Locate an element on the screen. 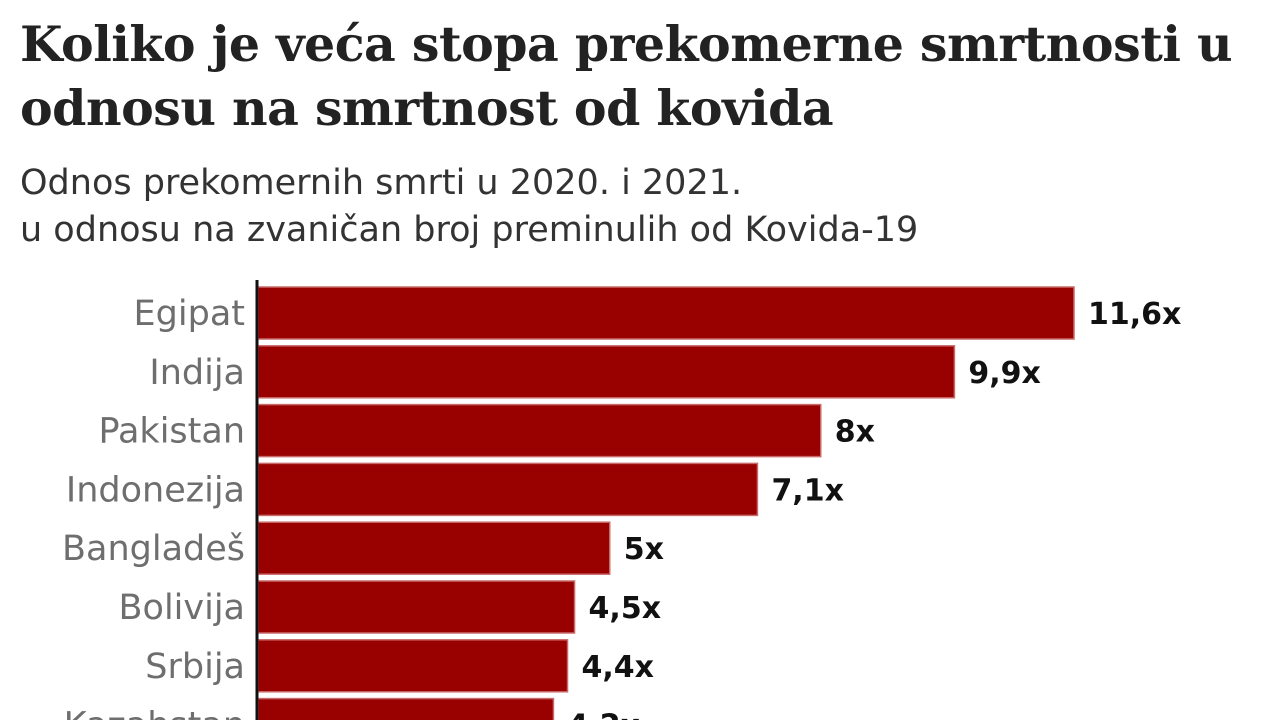  value-label-6: 4,5x is located at coordinates (625, 608).